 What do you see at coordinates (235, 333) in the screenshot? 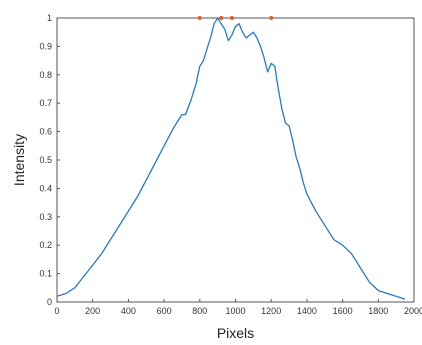
I see `x-axis-label: Pixels` at bounding box center [235, 333].